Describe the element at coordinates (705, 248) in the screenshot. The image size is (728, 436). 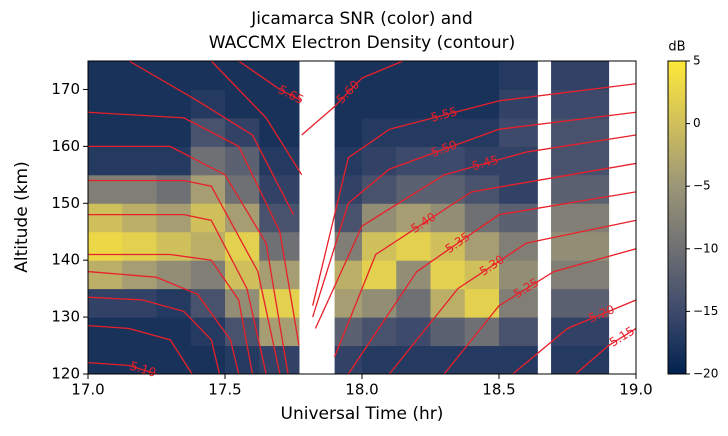
I see `colorbar-tick-label: −10` at that location.